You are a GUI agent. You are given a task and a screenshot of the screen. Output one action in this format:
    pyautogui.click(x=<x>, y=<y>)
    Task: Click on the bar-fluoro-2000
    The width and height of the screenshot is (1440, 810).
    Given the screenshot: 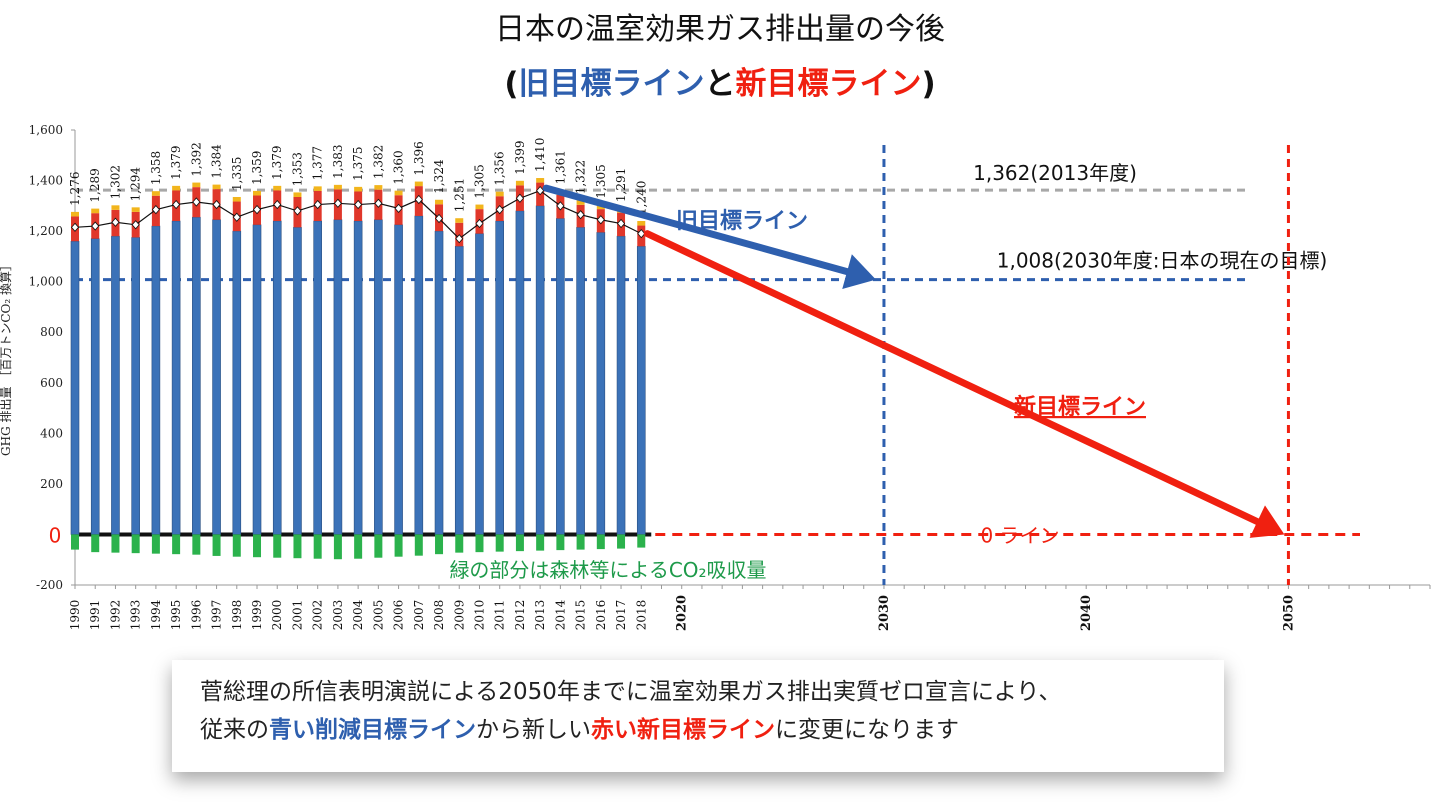 What is the action you would take?
    pyautogui.click(x=277, y=188)
    